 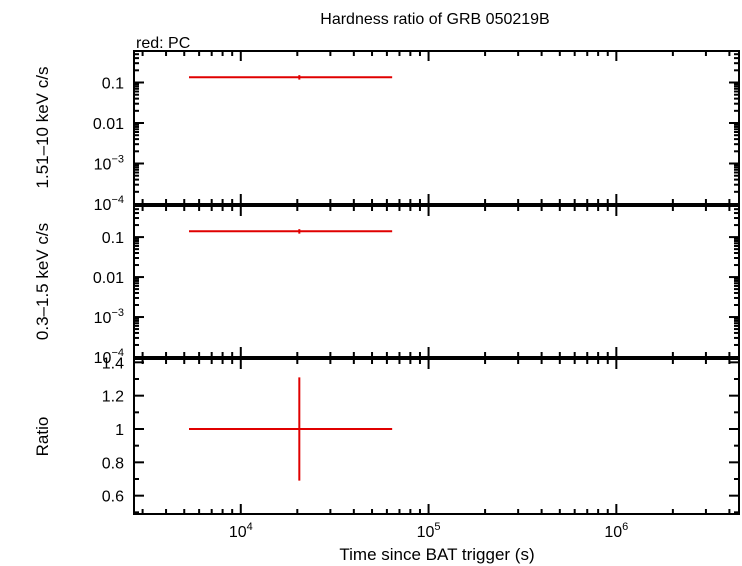 I want to click on y-tick-label: 1.2, so click(x=113, y=397).